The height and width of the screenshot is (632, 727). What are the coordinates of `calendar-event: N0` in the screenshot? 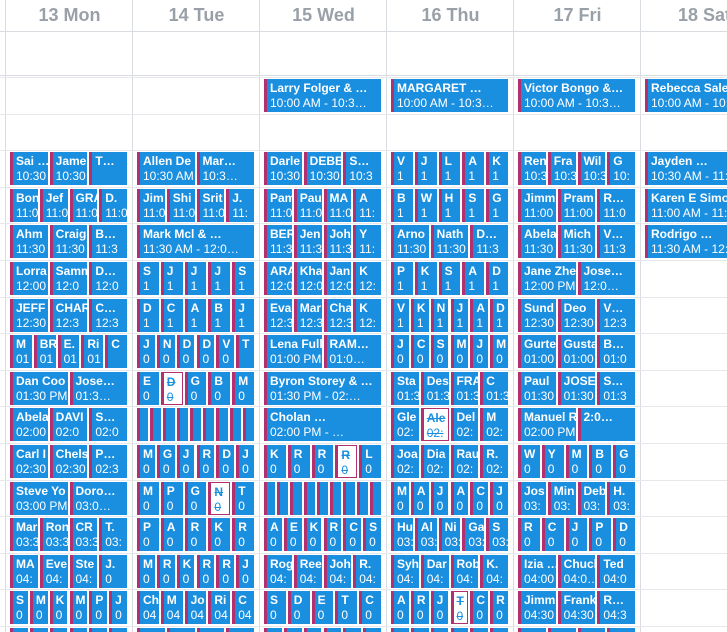 It's located at (499, 630).